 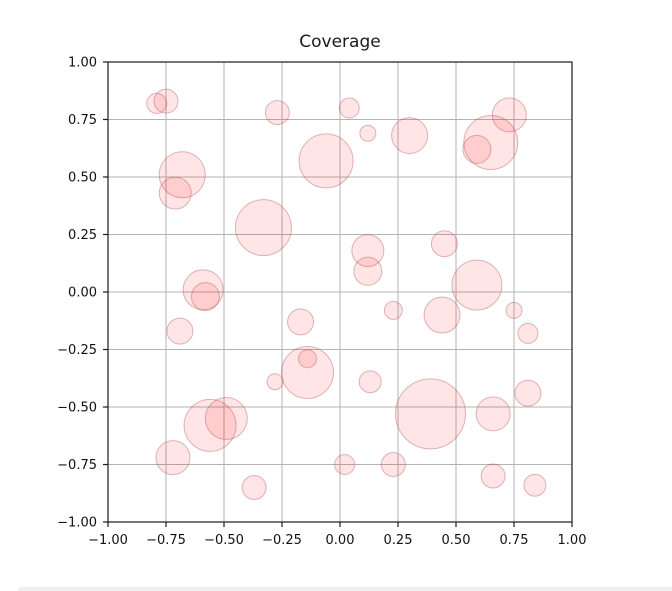 What do you see at coordinates (108, 540) in the screenshot?
I see `x-tick-label: −1.00` at bounding box center [108, 540].